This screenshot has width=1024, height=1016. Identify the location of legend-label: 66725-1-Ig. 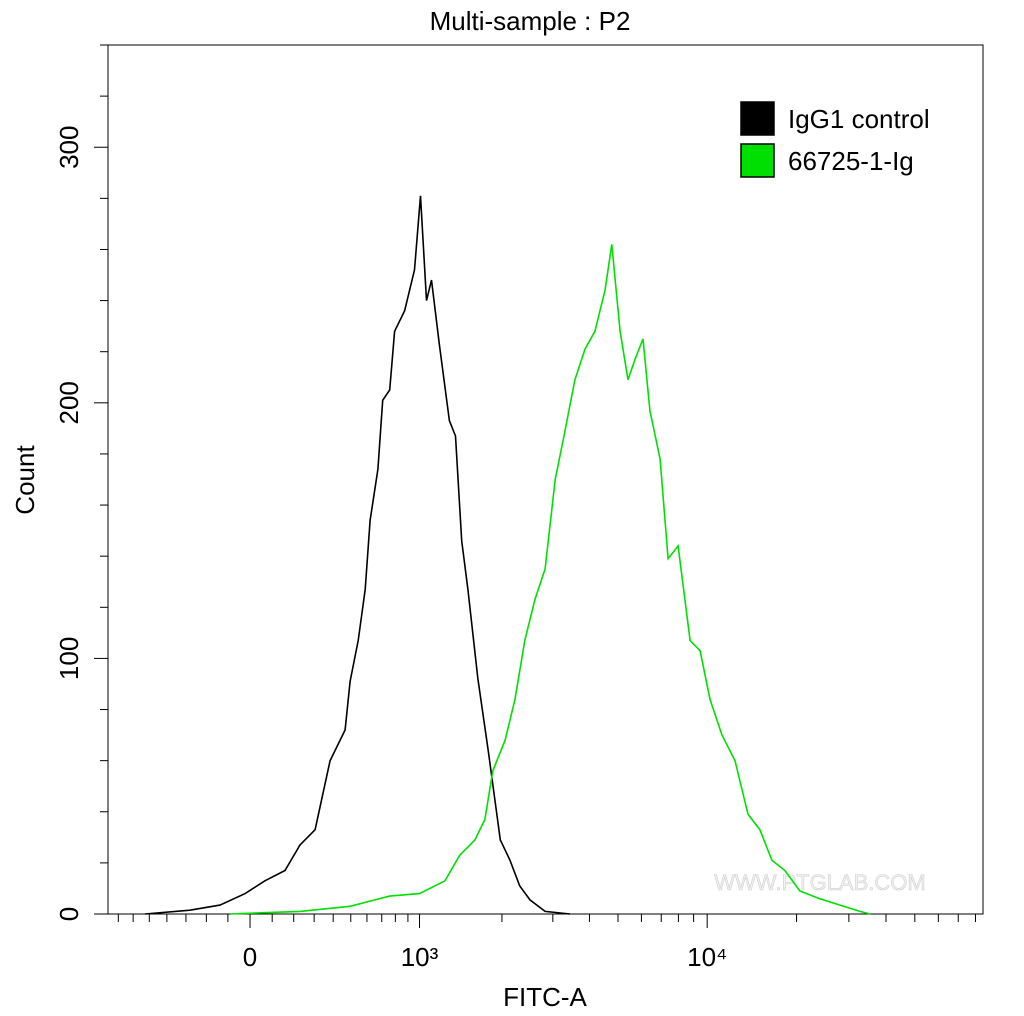
(851, 161).